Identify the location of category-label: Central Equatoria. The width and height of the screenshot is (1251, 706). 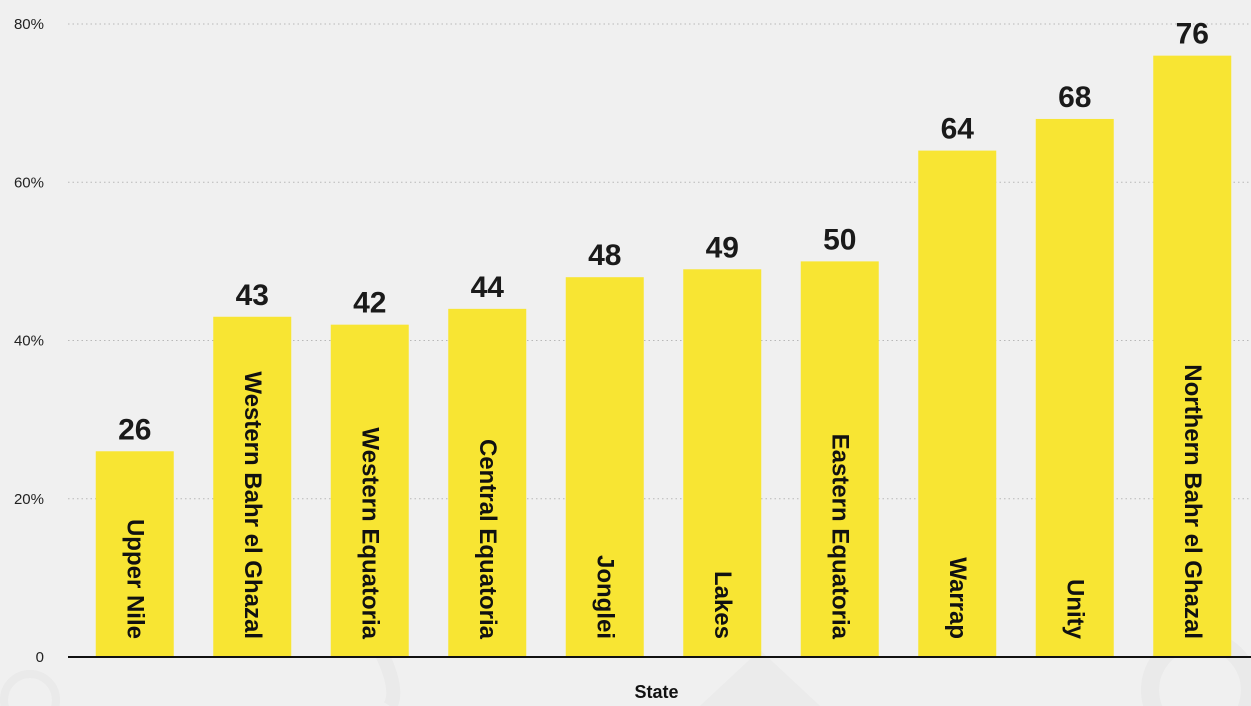
(487, 539).